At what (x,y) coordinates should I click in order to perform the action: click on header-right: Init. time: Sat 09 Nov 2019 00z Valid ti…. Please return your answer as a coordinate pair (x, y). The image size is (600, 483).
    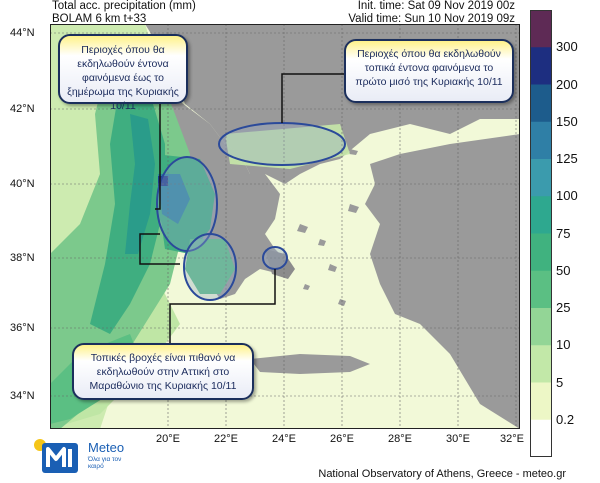
    Looking at the image, I should click on (431, 13).